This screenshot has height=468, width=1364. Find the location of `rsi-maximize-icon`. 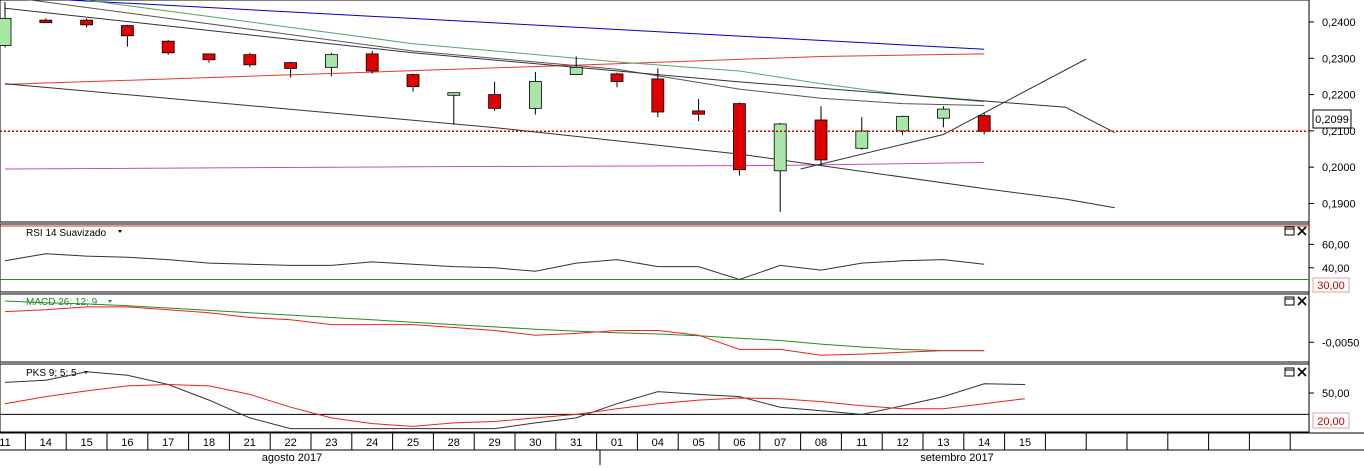

rsi-maximize-icon is located at coordinates (1289, 231).